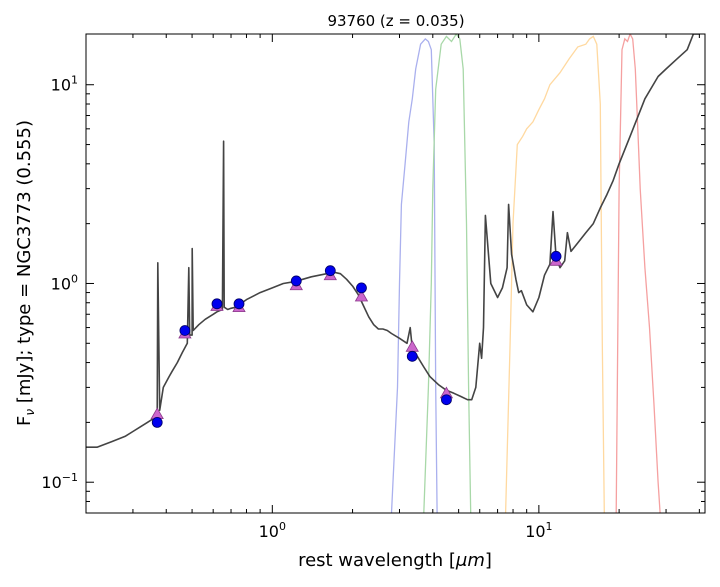  Describe the element at coordinates (395, 560) in the screenshot. I see `x-axis-label: rest wavelength [μm]` at that location.